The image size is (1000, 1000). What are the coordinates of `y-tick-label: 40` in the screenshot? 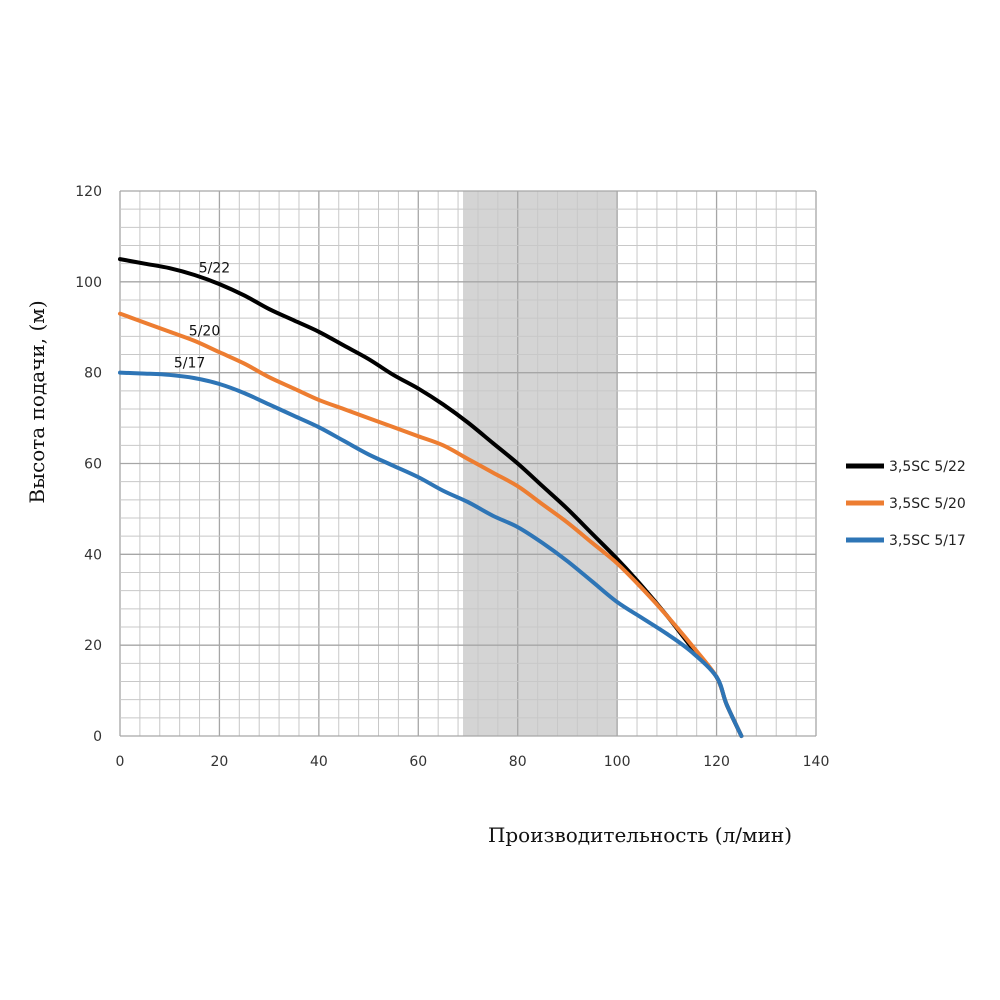 It's located at (93, 555).